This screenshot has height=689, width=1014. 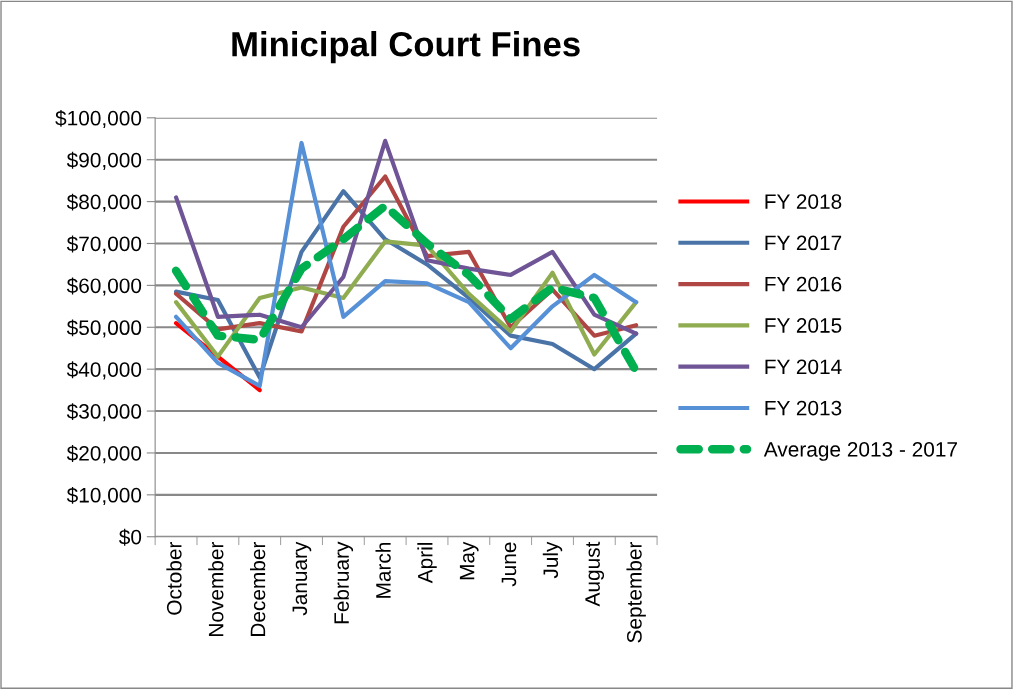 I want to click on x-tick-label: February, so click(x=343, y=582).